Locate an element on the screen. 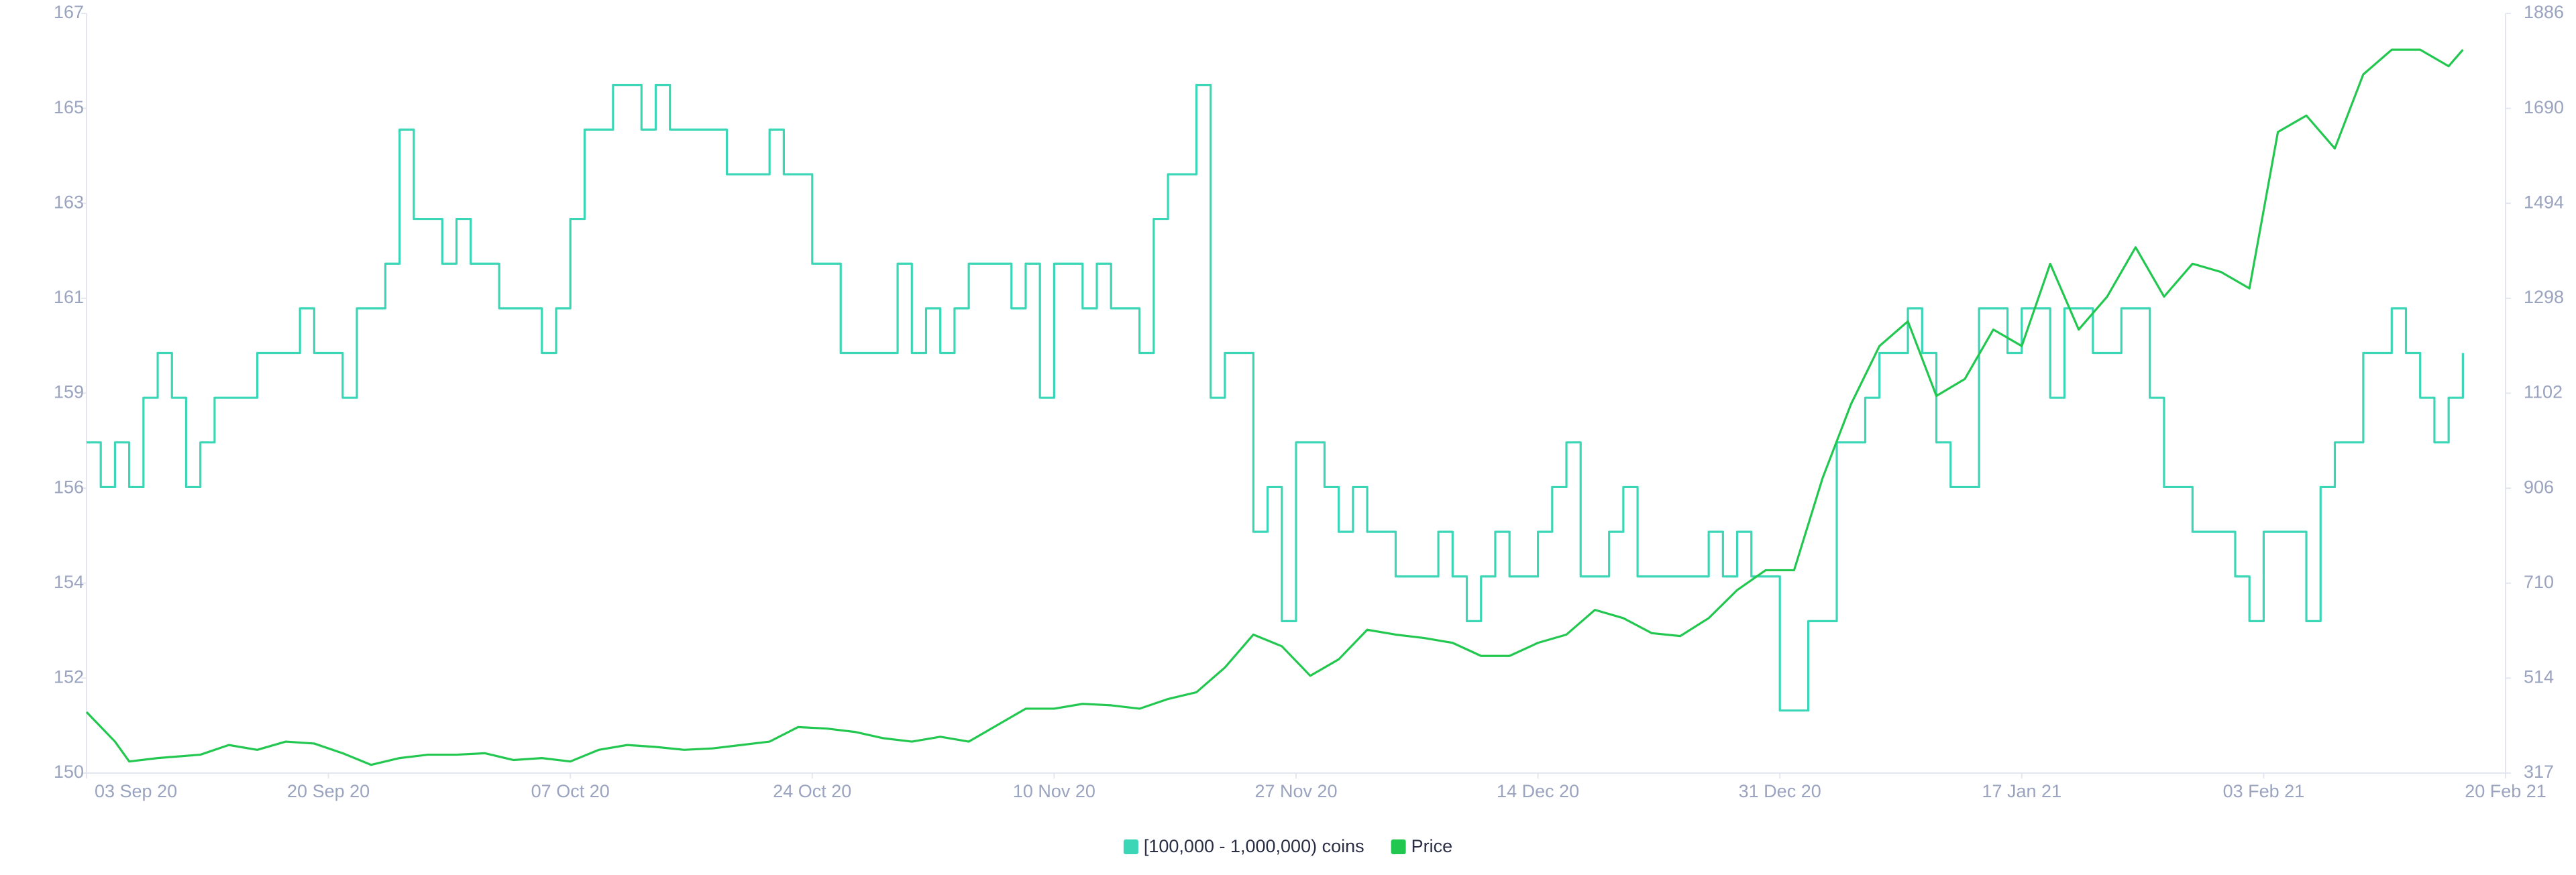 This screenshot has height=875, width=2576. x-tick-label: 20 Feb 21 is located at coordinates (2505, 791).